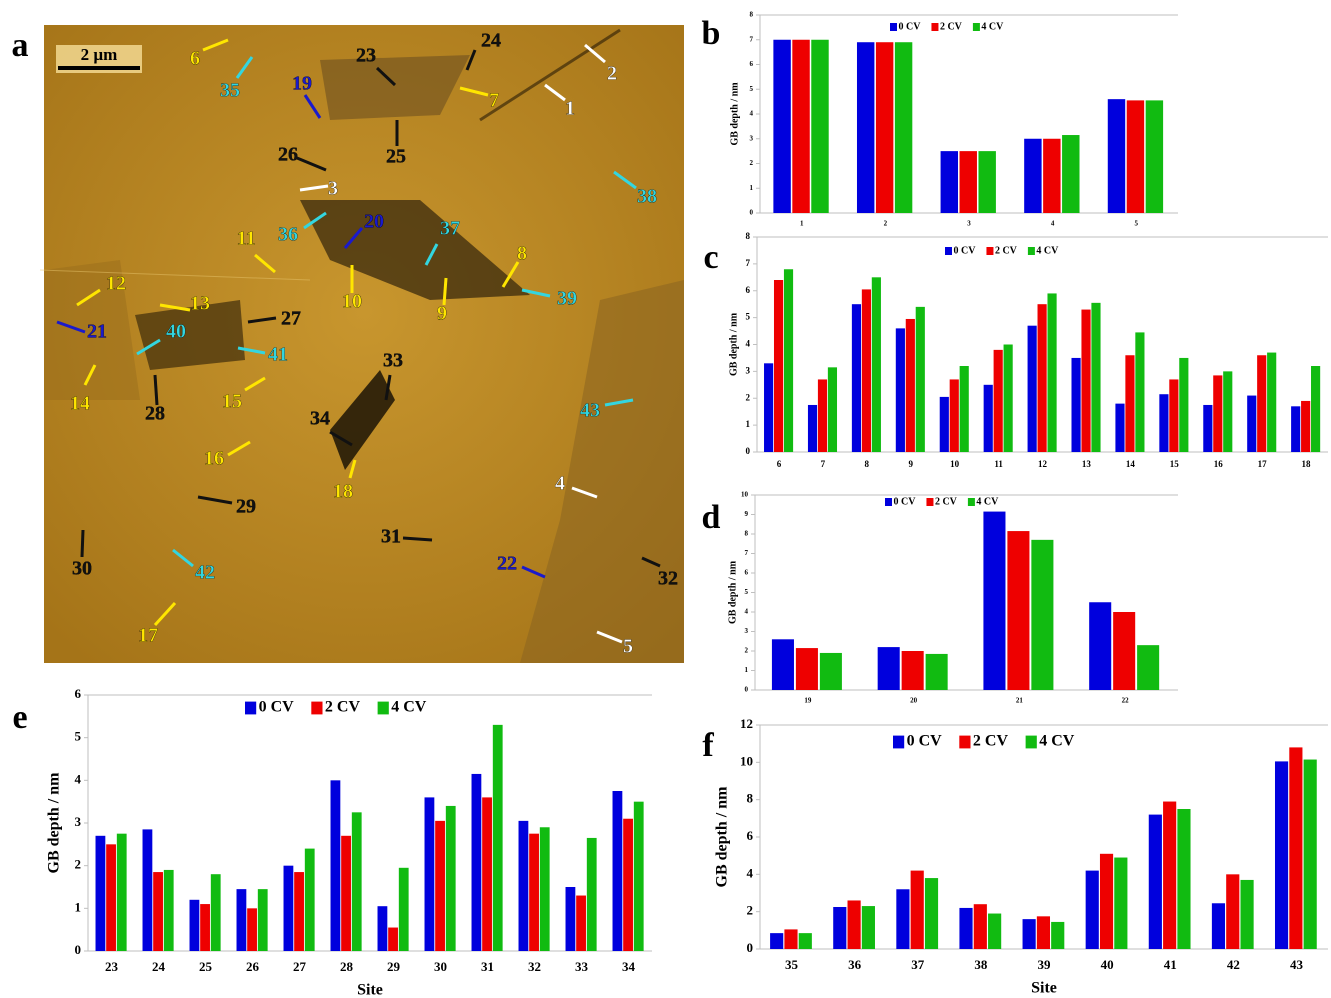  What do you see at coordinates (747, 690) in the screenshot?
I see `y-tick-label: 0` at bounding box center [747, 690].